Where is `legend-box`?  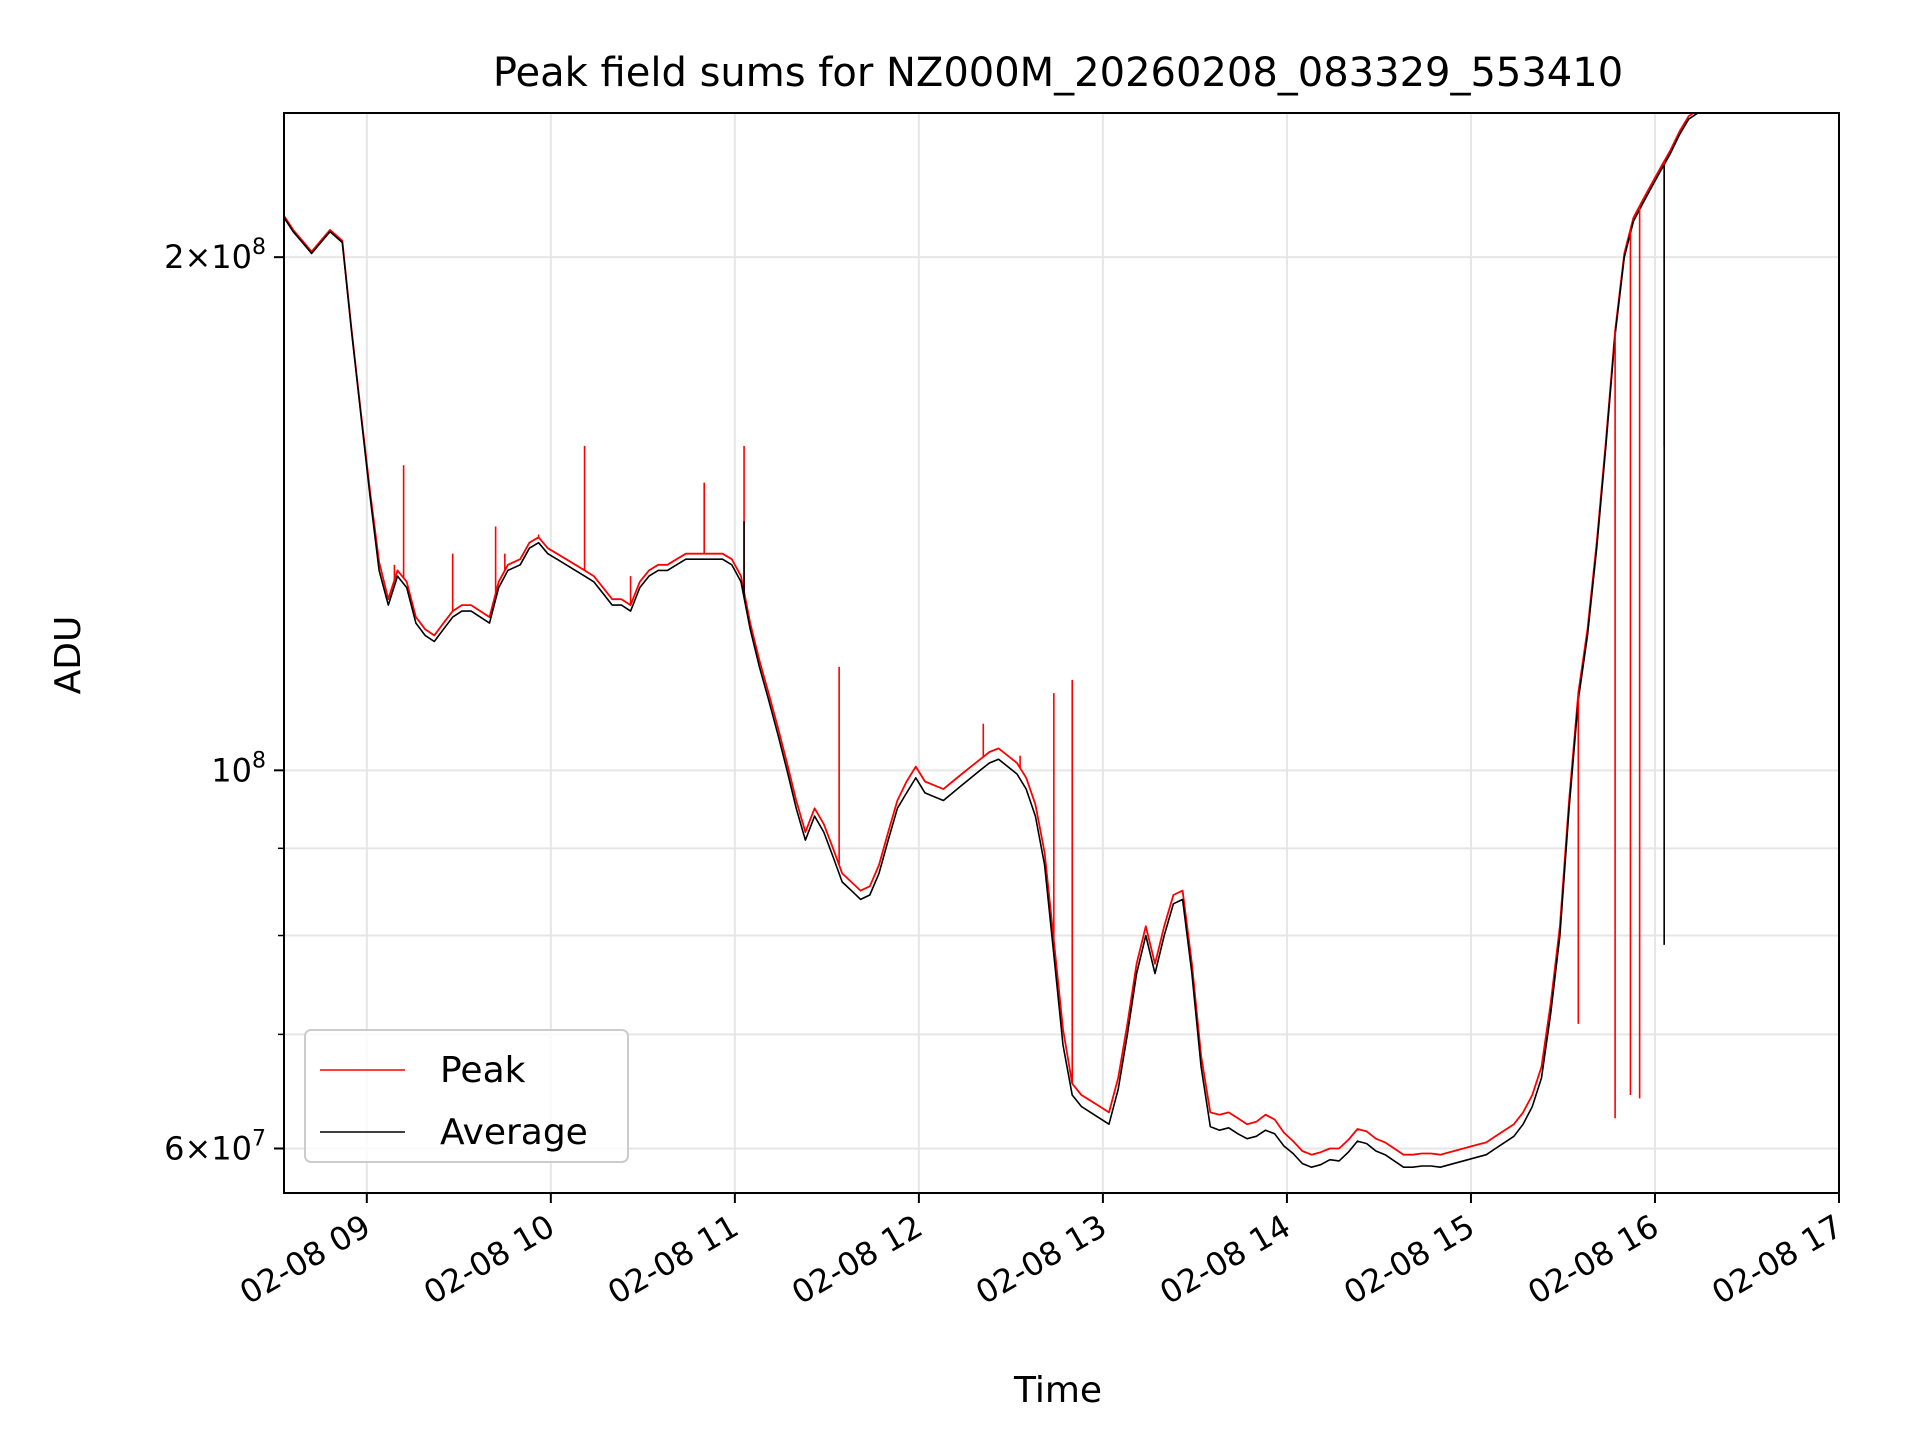
legend-box is located at coordinates (466, 1096).